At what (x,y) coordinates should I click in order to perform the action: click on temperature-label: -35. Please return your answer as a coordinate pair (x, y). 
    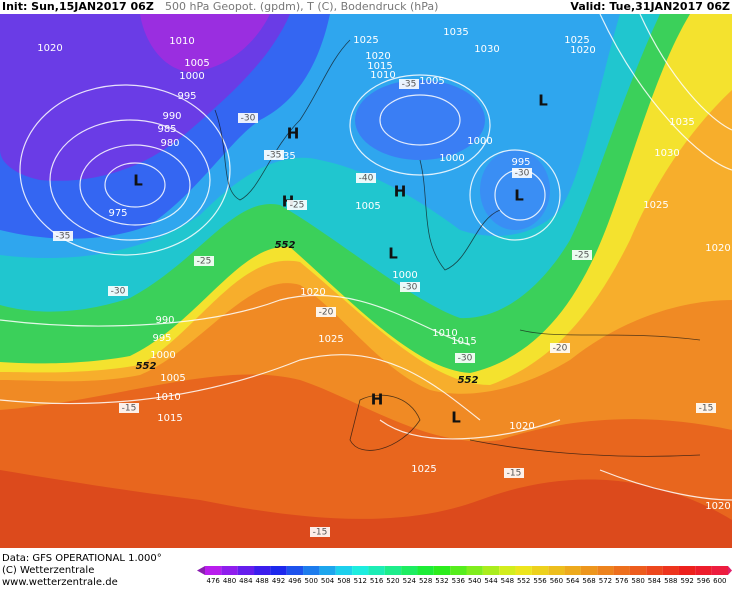
    Looking at the image, I should click on (63, 237).